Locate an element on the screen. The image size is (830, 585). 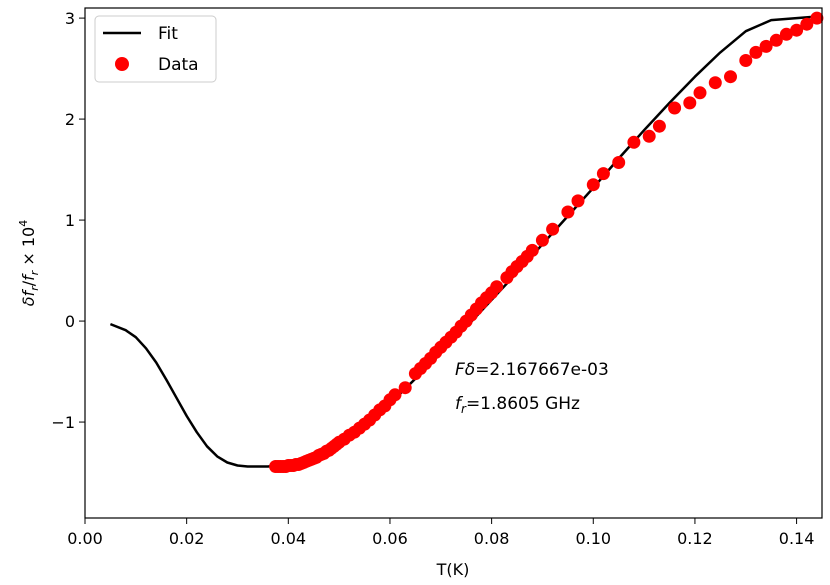
x-tick-layer: 0.00 0.02 0.04 0.06 0.08 0.10 0.12 0.14 is located at coordinates (440, 533).